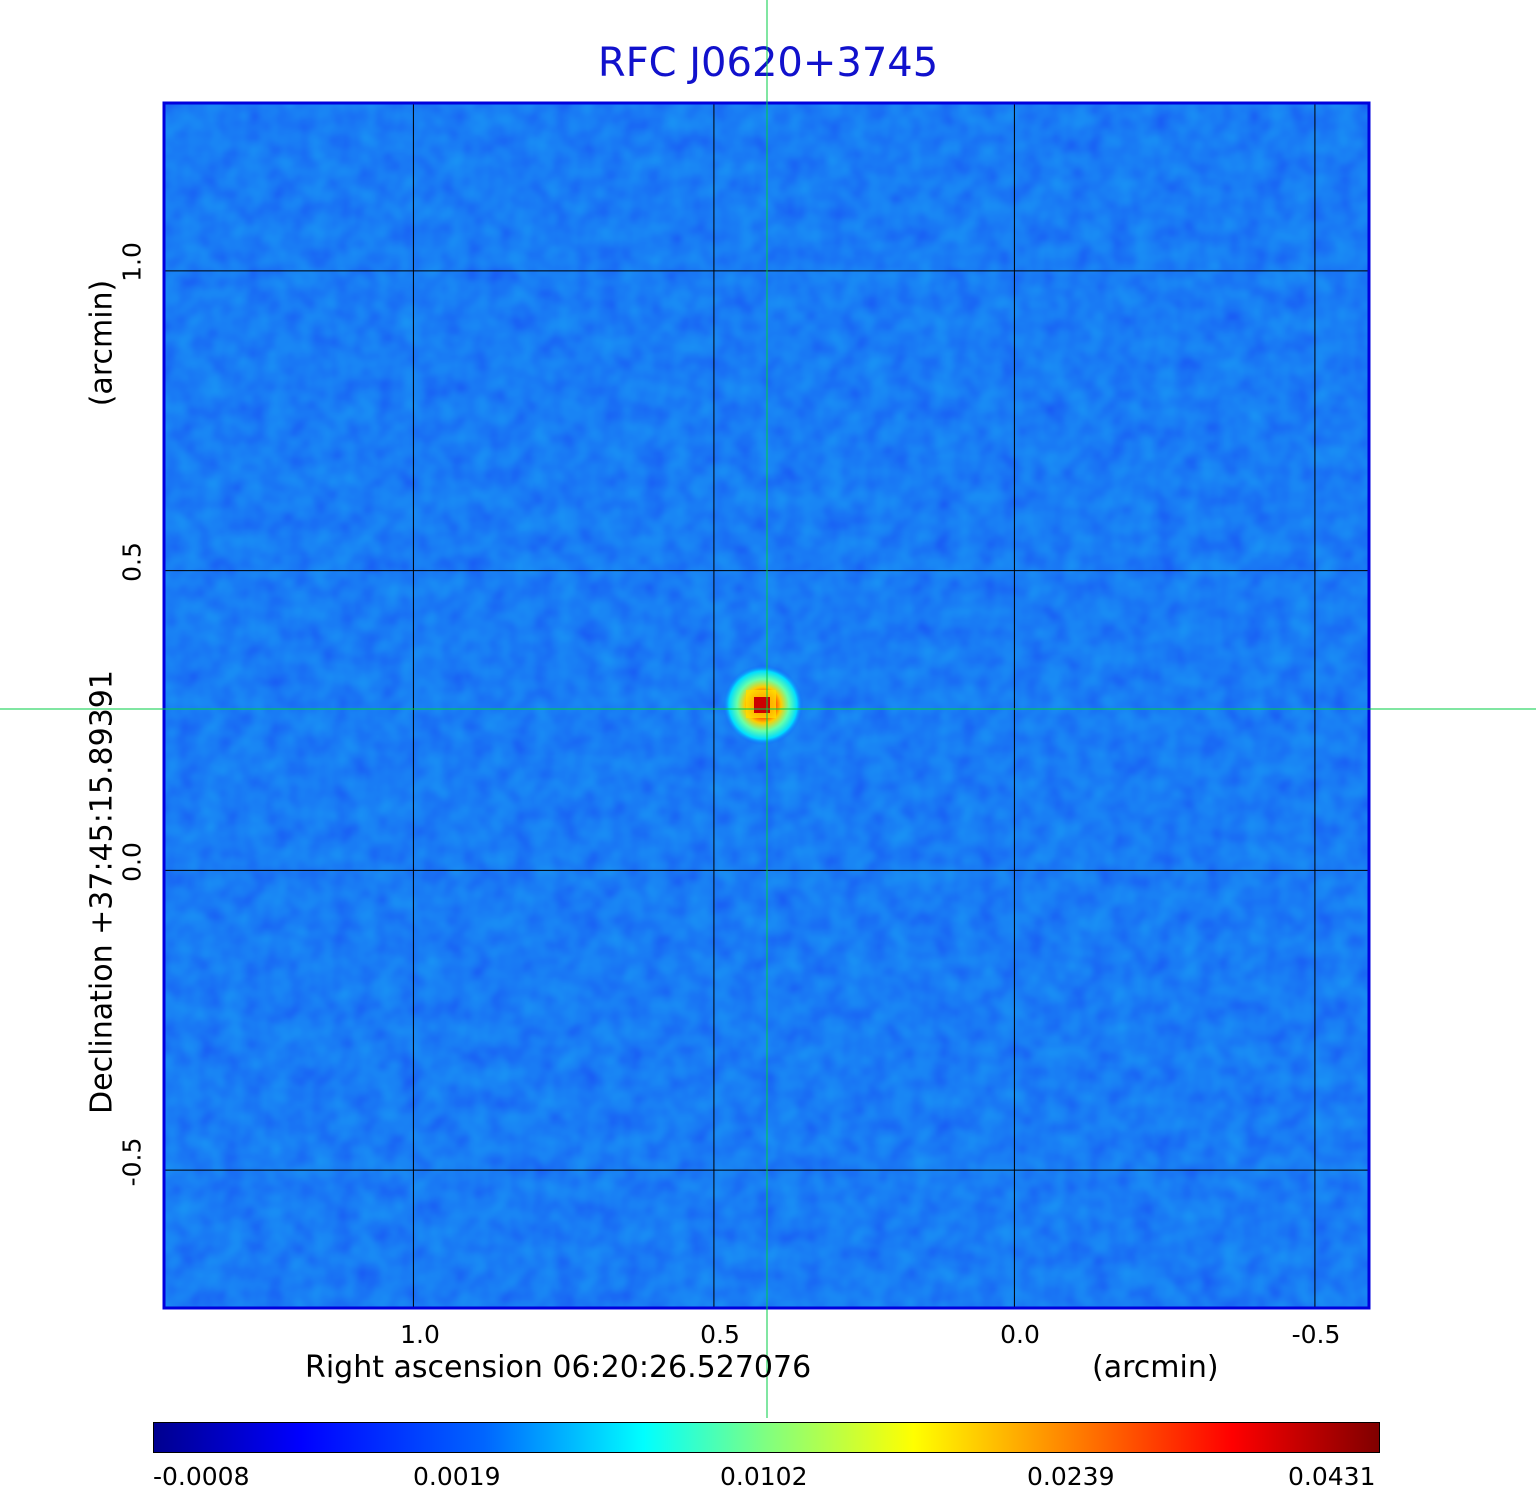  Describe the element at coordinates (102, 892) in the screenshot. I see `y-axis-label: Declination +37:45:15.89391` at that location.